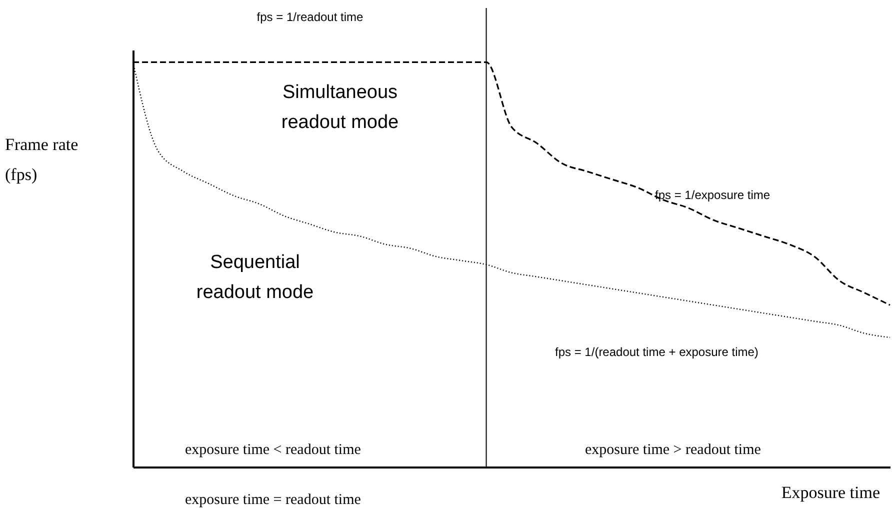 Image resolution: width=892 pixels, height=509 pixels. I want to click on annotation: exposure time < readout time, so click(273, 450).